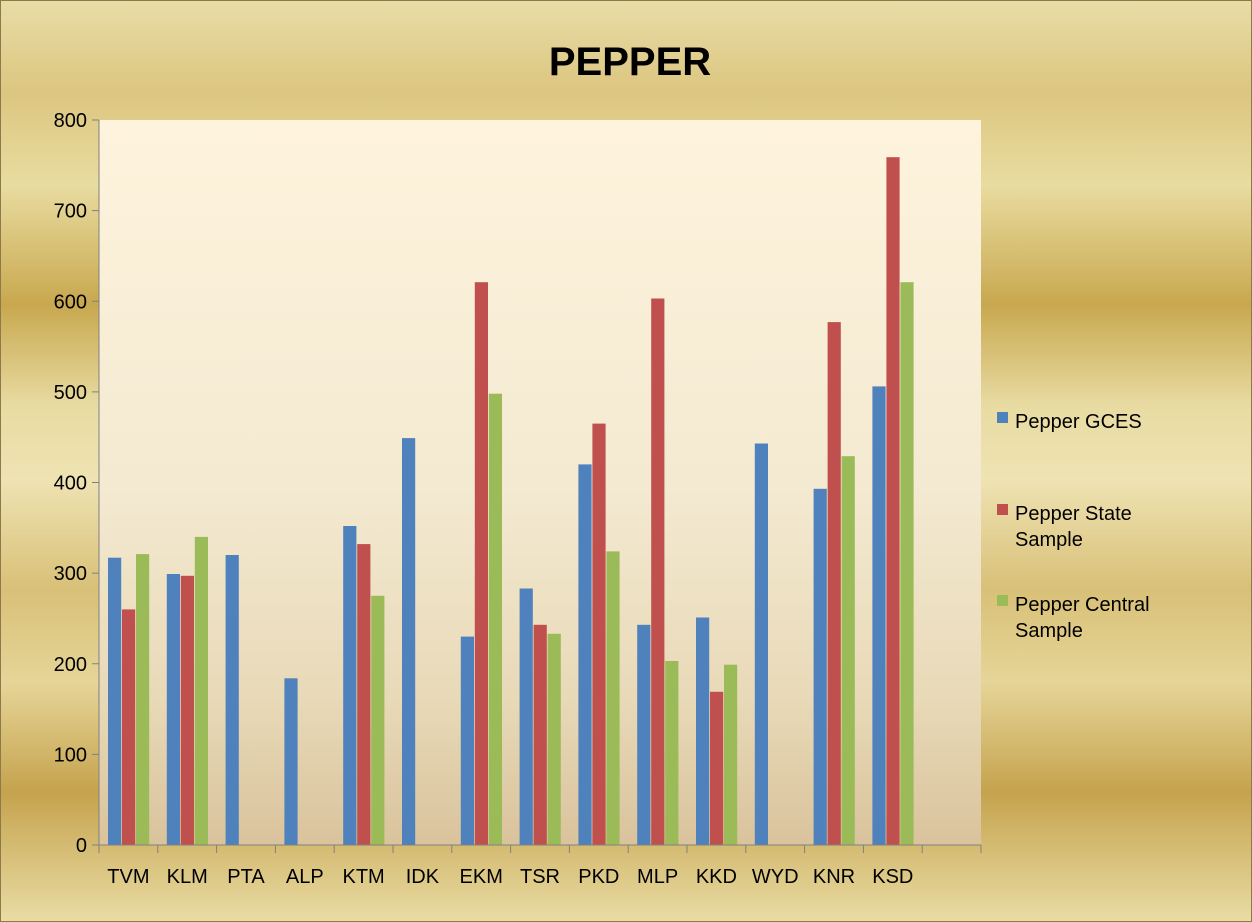 Image resolution: width=1252 pixels, height=922 pixels. What do you see at coordinates (540, 877) in the screenshot?
I see `x-tick-label-tsr: TSR` at bounding box center [540, 877].